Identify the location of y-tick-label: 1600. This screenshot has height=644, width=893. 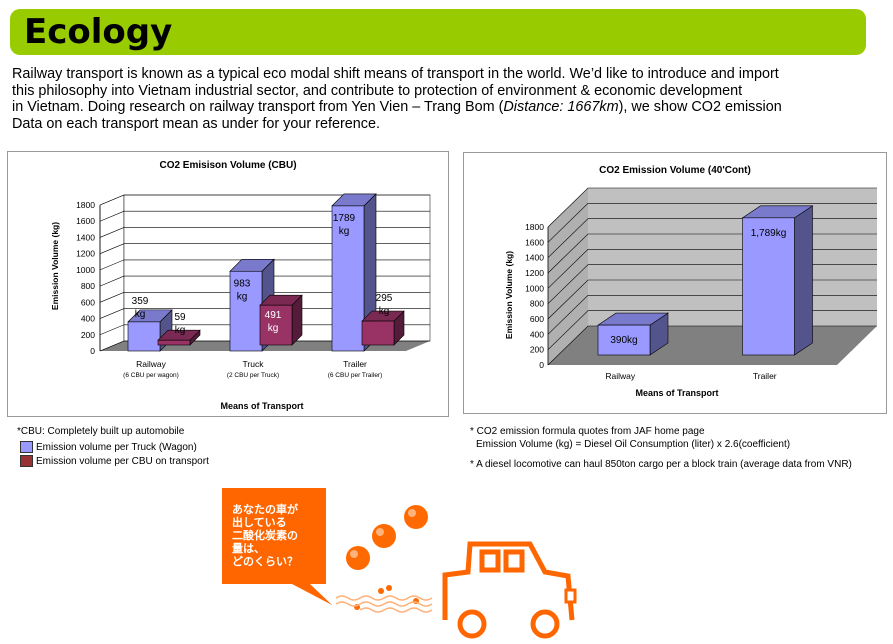
(85, 221).